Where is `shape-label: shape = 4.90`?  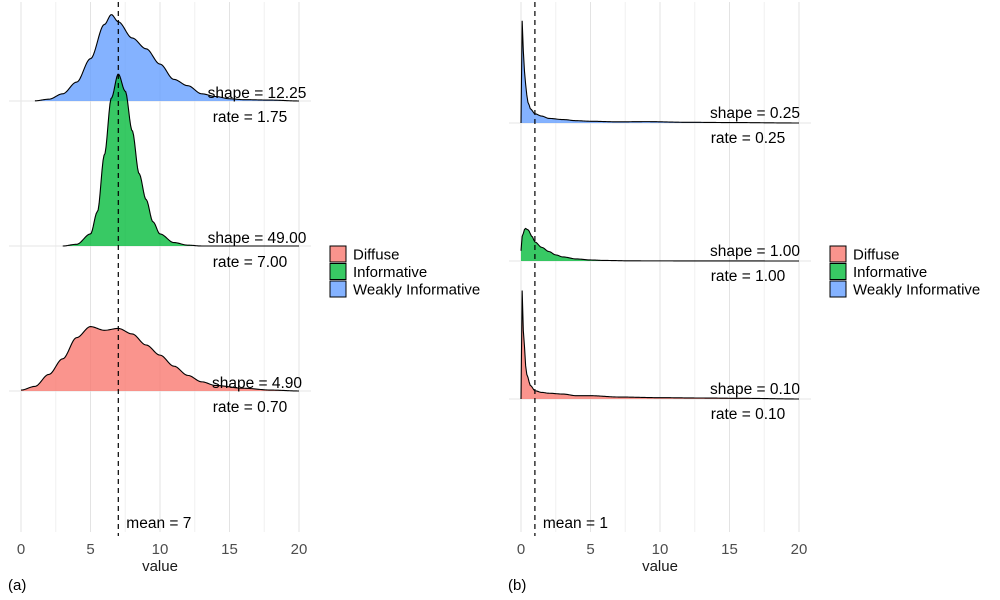 shape-label: shape = 4.90 is located at coordinates (257, 383).